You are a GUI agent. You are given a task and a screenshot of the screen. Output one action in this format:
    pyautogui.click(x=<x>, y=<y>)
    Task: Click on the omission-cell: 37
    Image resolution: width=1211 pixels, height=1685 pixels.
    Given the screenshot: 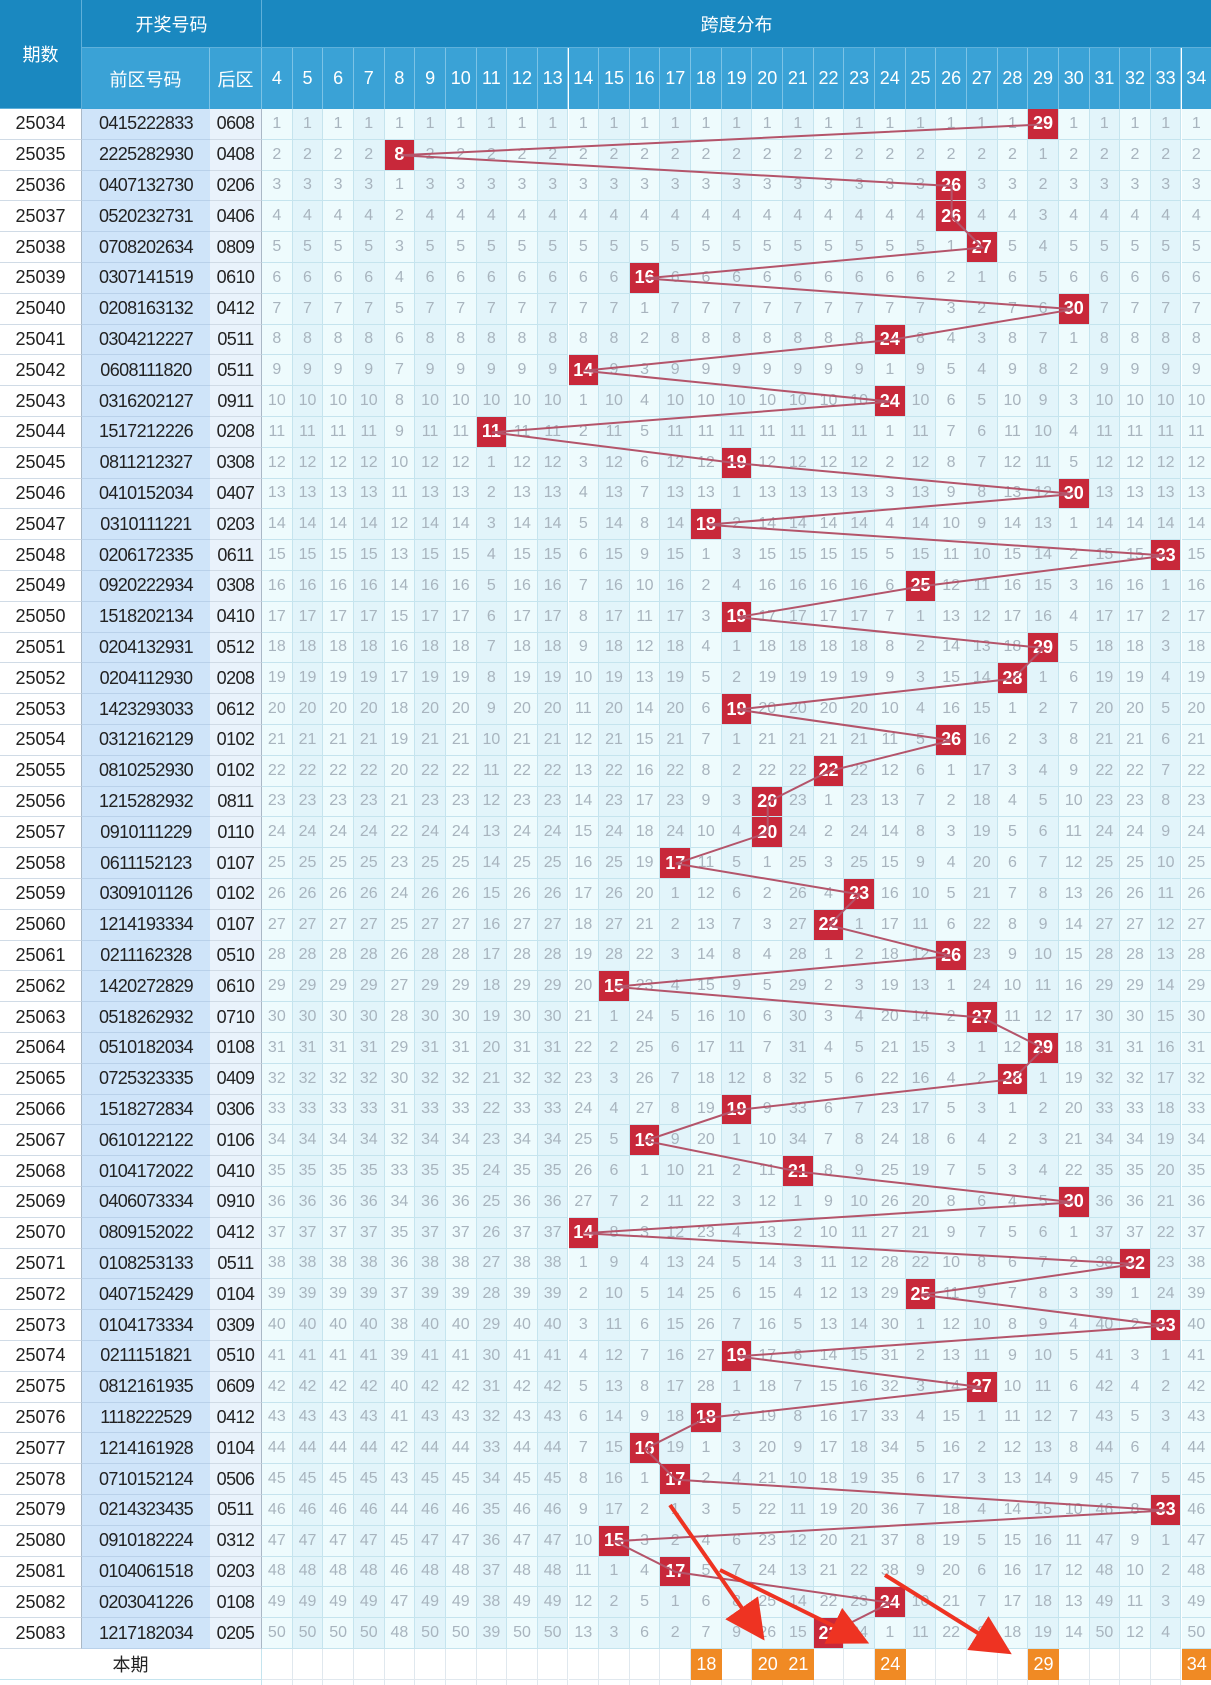 What is the action you would take?
    pyautogui.click(x=1105, y=1233)
    